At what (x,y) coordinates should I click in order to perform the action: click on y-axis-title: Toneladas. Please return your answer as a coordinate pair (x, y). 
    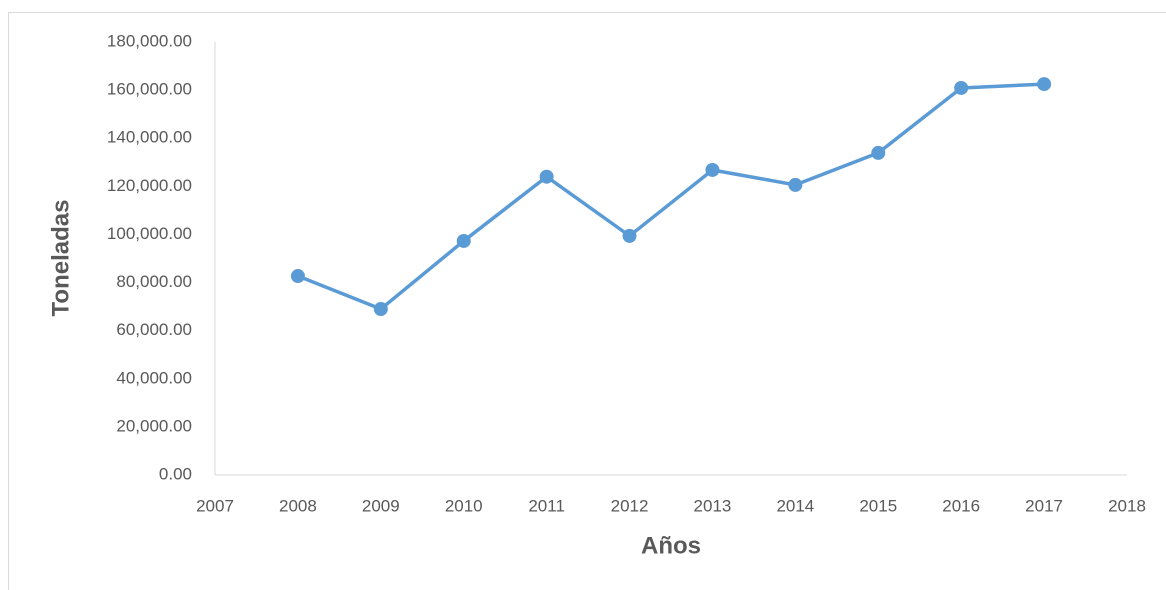
    Looking at the image, I should click on (60, 258).